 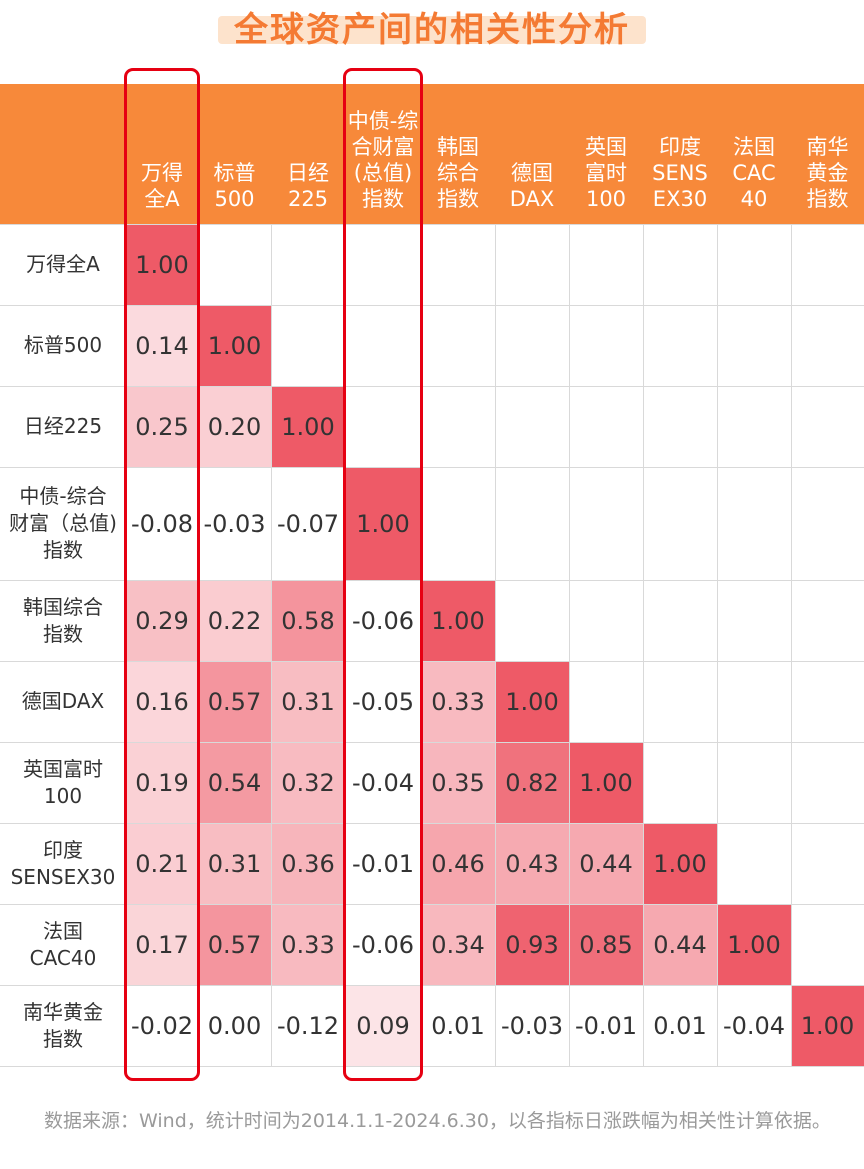 I want to click on heatmap-cell: 0.16, so click(x=162, y=701).